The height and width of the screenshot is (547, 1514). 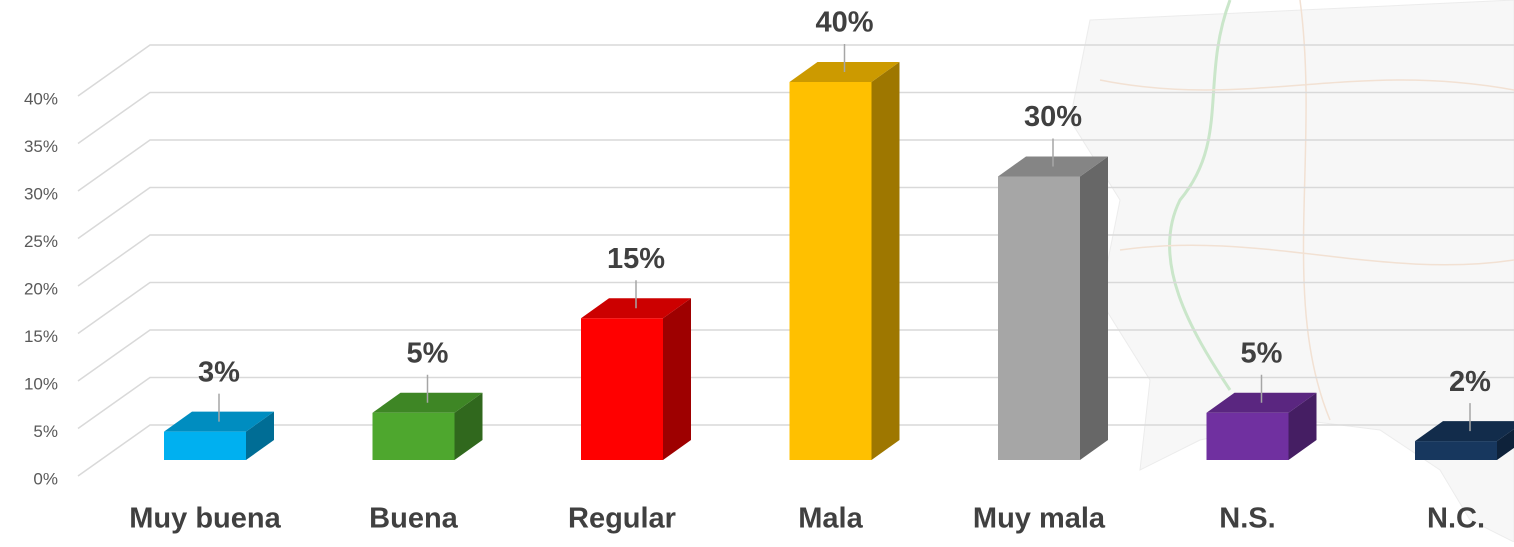 I want to click on y-tick-label: 40%, so click(x=41, y=98).